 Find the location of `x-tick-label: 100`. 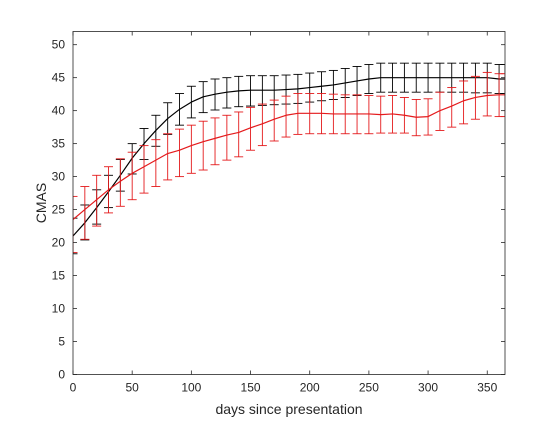

x-tick-label: 100 is located at coordinates (191, 388).